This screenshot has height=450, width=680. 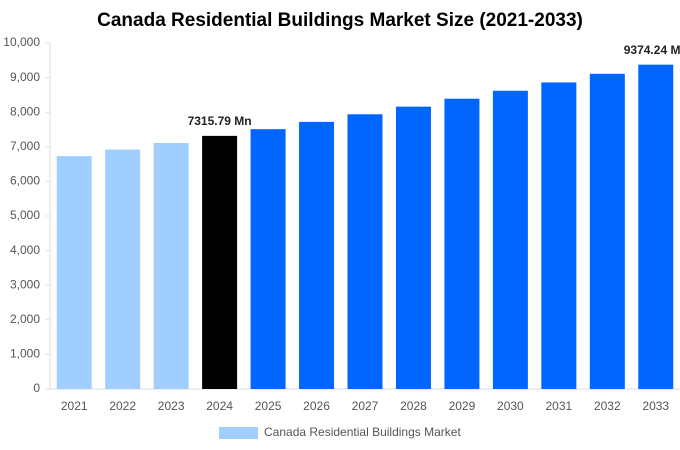 What do you see at coordinates (365, 406) in the screenshot?
I see `x-tick-label: 2027` at bounding box center [365, 406].